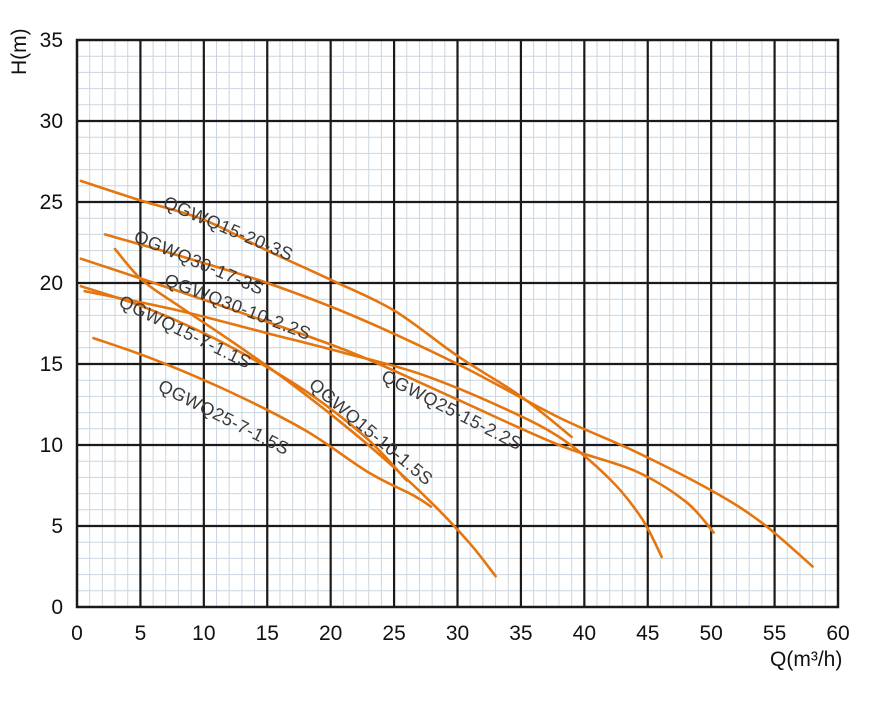 Image resolution: width=892 pixels, height=707 pixels. I want to click on x-tick-label: 10, so click(203, 633).